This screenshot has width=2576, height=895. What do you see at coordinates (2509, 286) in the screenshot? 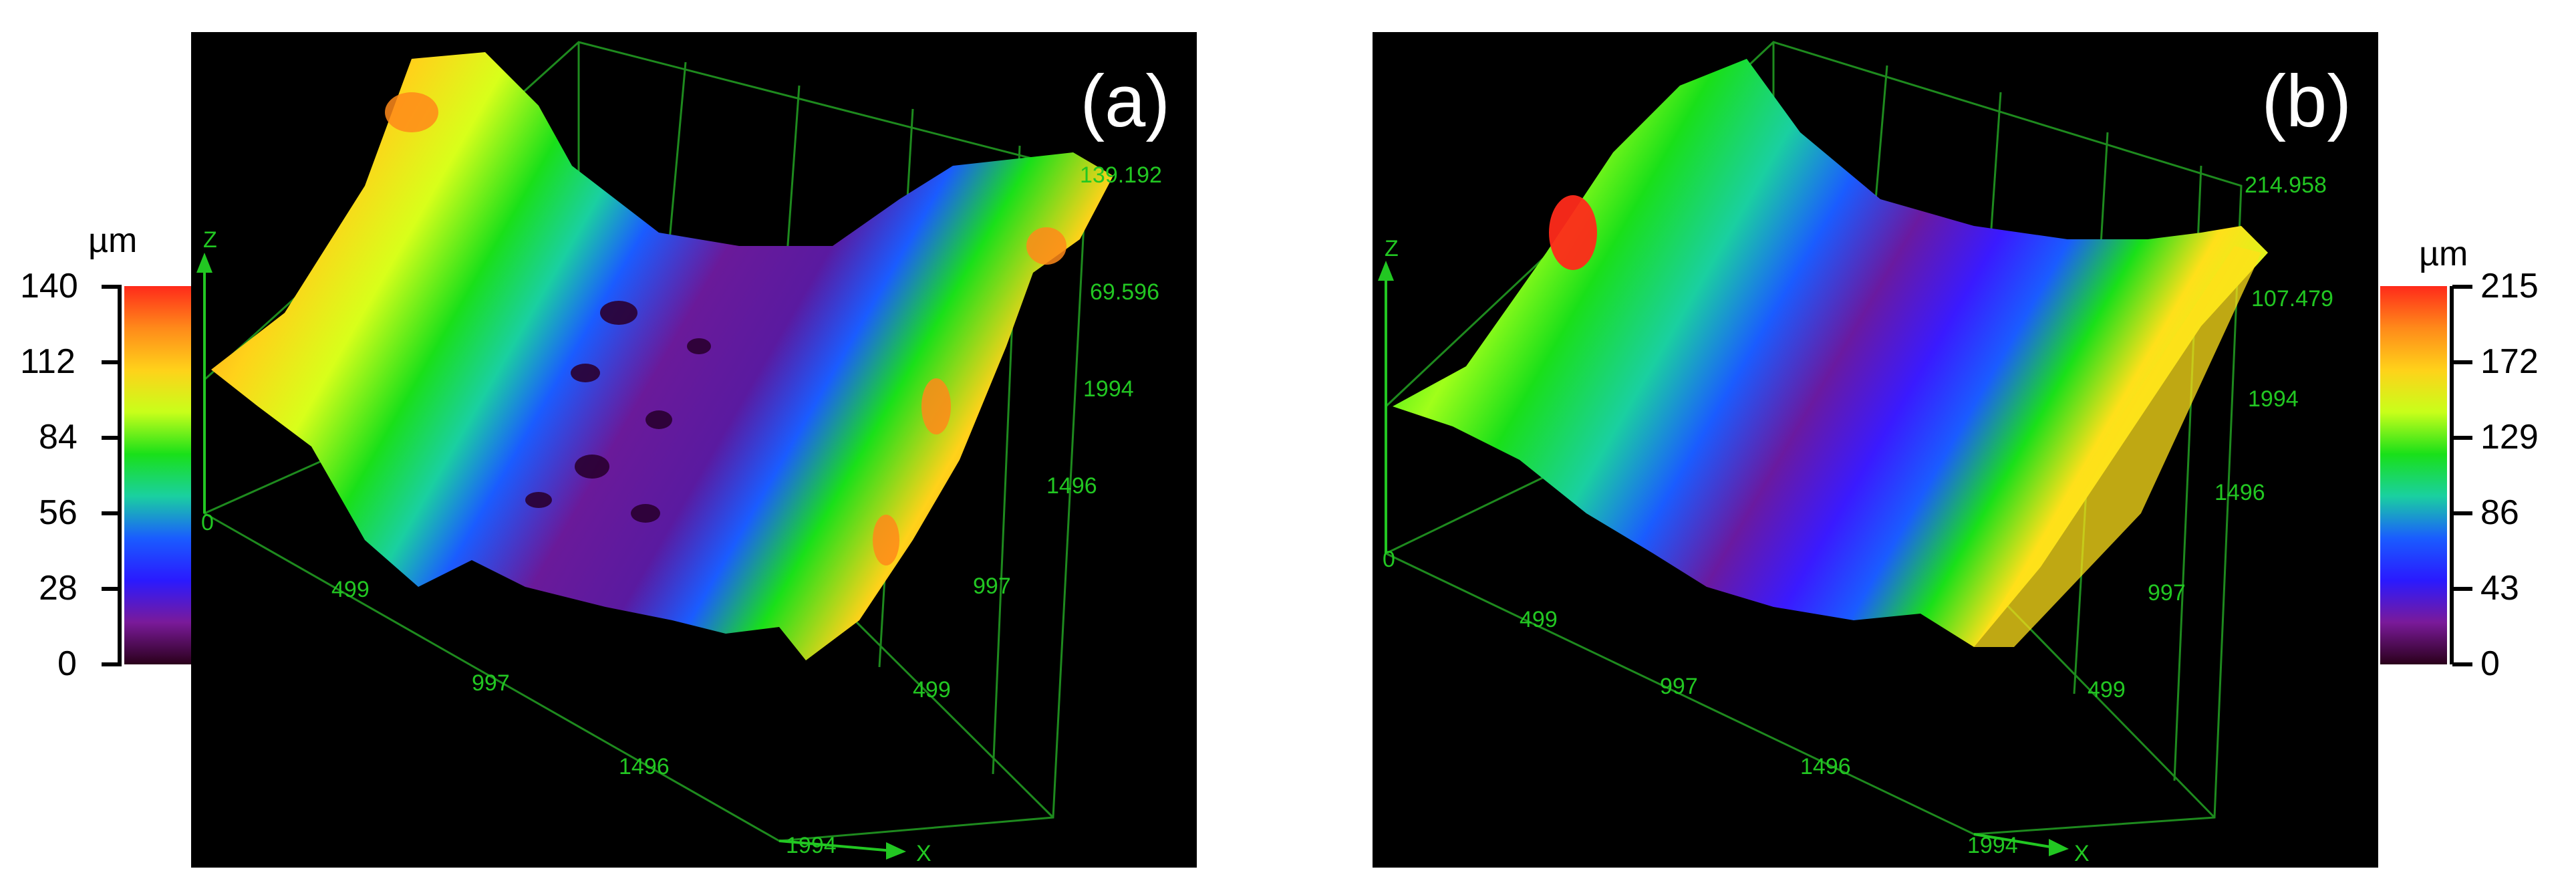
I see `colorbar-b-tick-label: 215` at bounding box center [2509, 286].